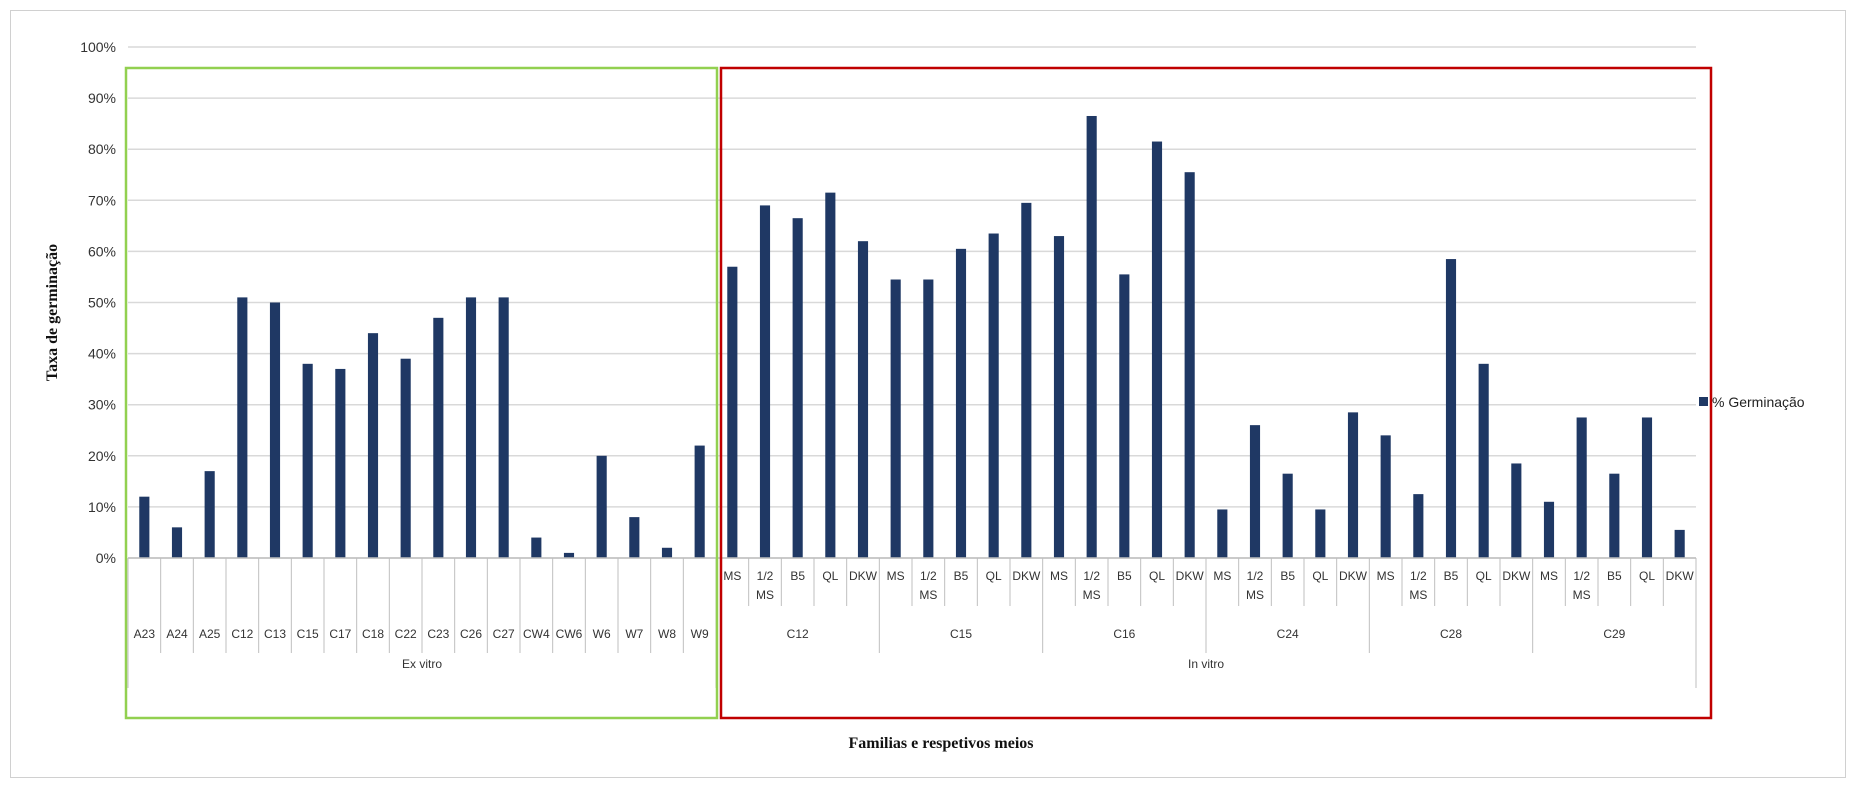 Image resolution: width=1856 pixels, height=788 pixels. I want to click on family-label: C17, so click(340, 634).